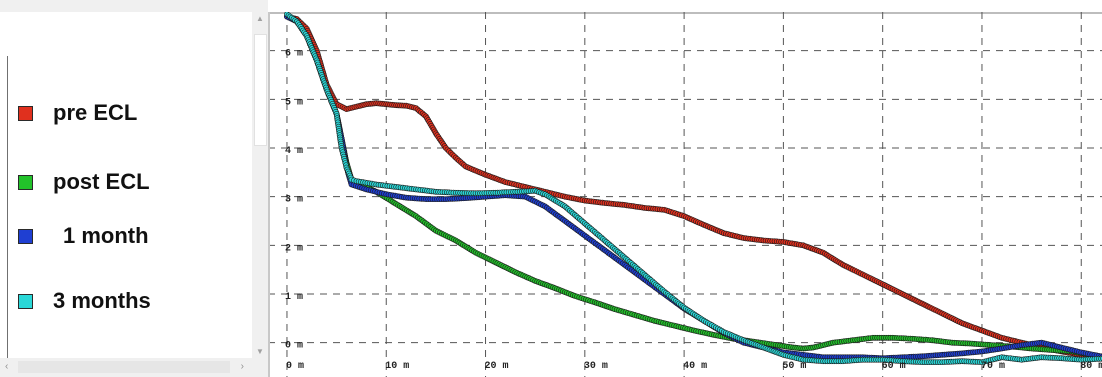  I want to click on y-tick-label-2: 2 m, so click(294, 248).